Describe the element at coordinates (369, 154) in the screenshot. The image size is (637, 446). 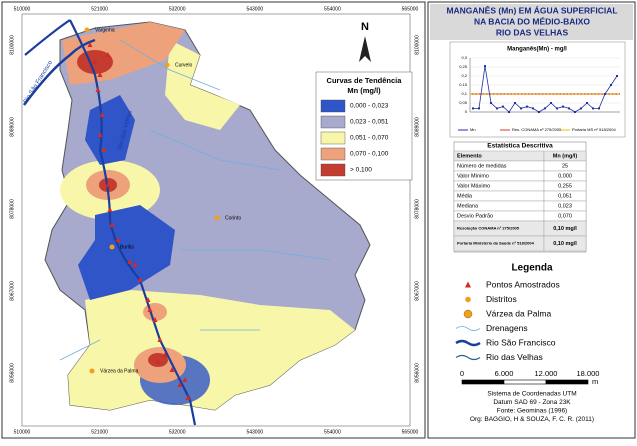
I see `trend-class-label: 0,070 - 0,100` at that location.